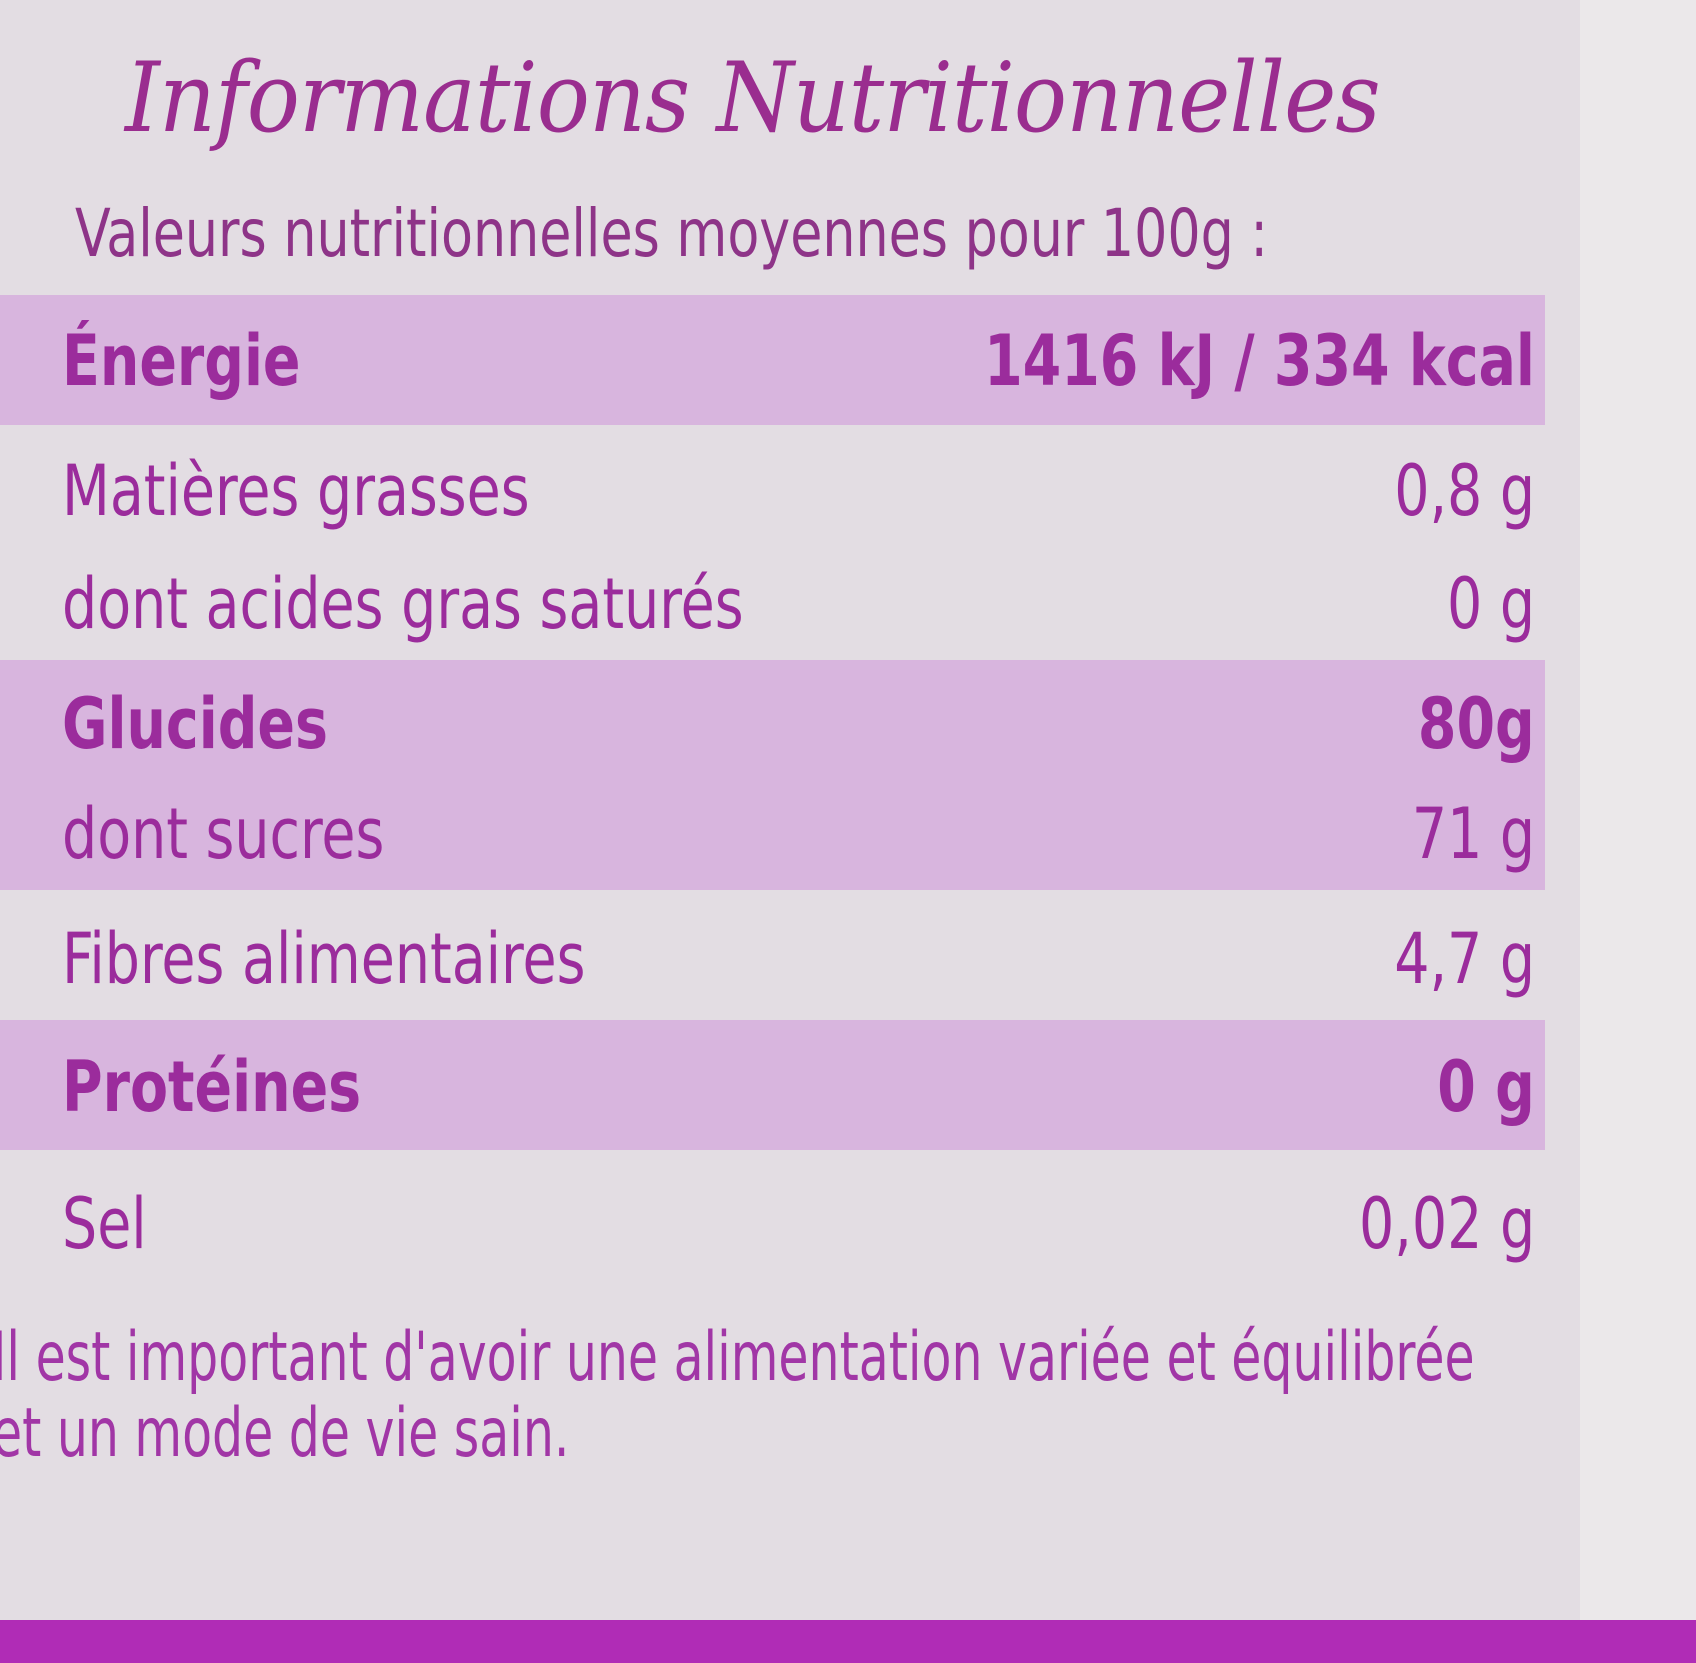 The image size is (1696, 1663). What do you see at coordinates (181, 361) in the screenshot?
I see `row-label: Énergie` at bounding box center [181, 361].